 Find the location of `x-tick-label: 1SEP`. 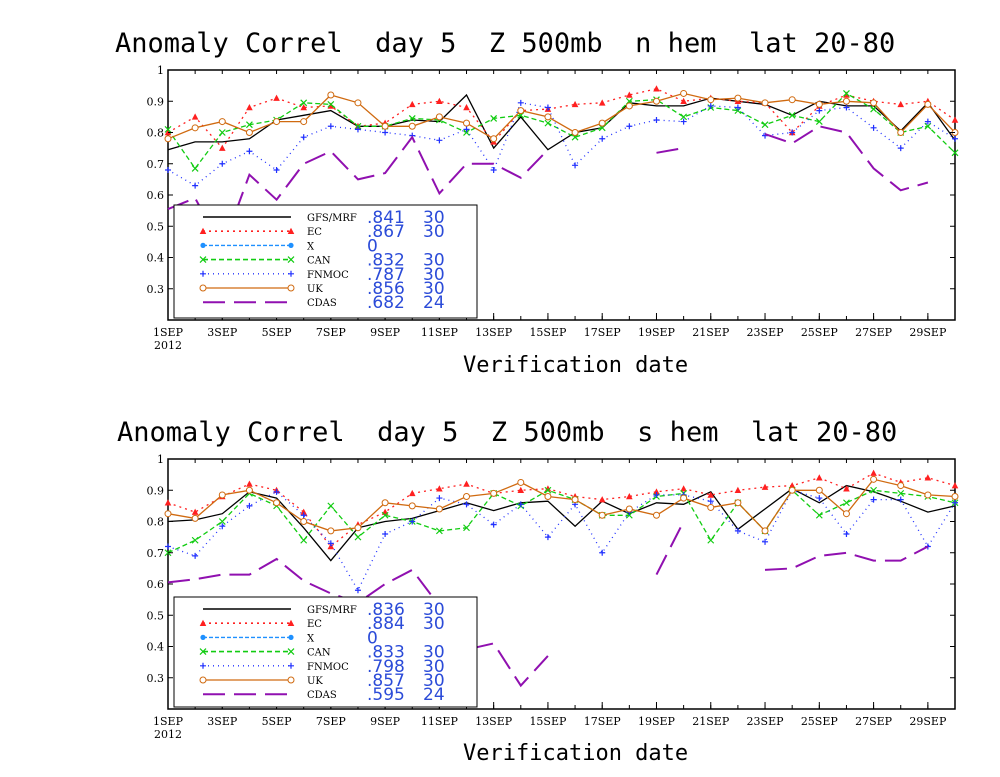

x-tick-label: 1SEP is located at coordinates (168, 721).